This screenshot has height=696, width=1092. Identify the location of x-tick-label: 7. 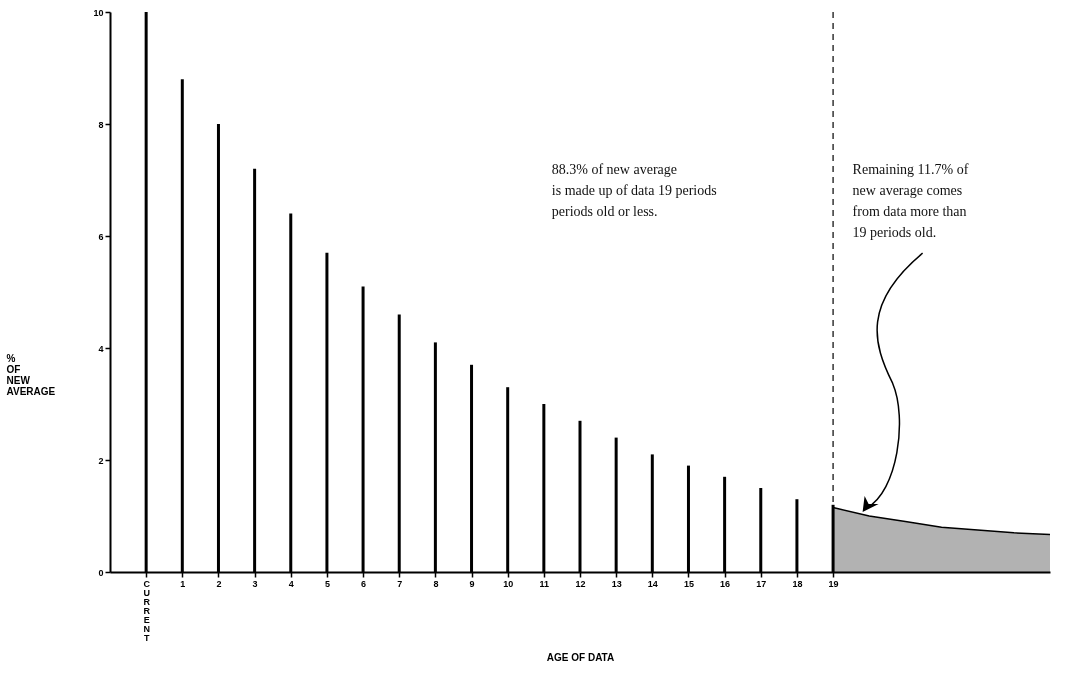
(400, 583).